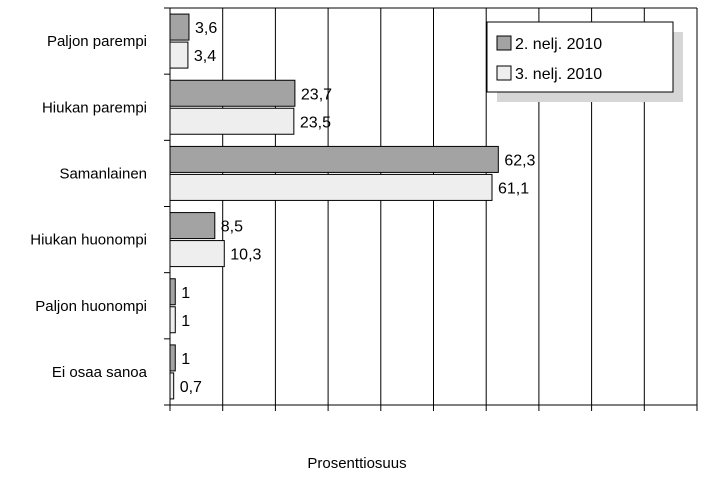 This screenshot has width=714, height=479. What do you see at coordinates (103, 173) in the screenshot?
I see `category-label: Samanlainen` at bounding box center [103, 173].